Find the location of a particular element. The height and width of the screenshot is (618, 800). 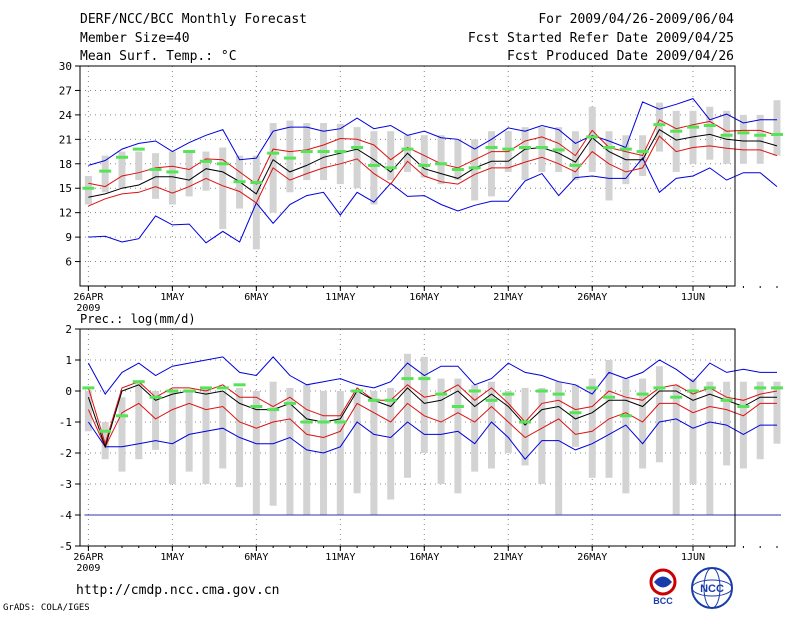

member-size: Member Size=40 is located at coordinates (135, 38).